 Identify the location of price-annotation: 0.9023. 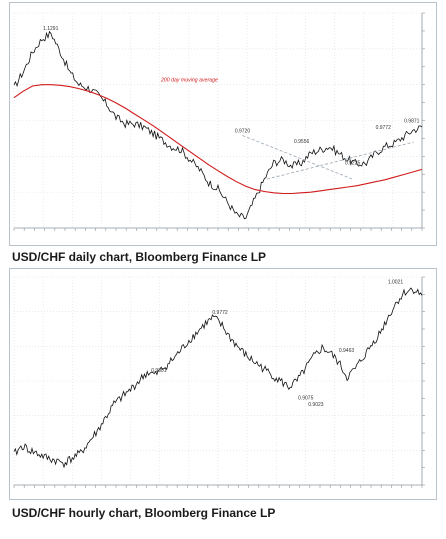
(316, 405).